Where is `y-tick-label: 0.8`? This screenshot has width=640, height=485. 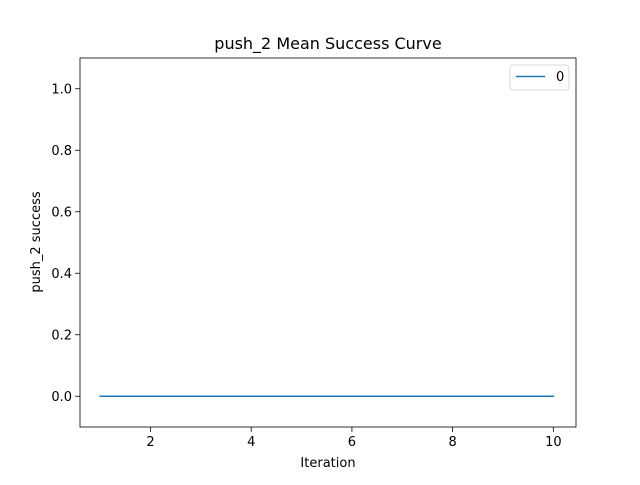 y-tick-label: 0.8 is located at coordinates (61, 151).